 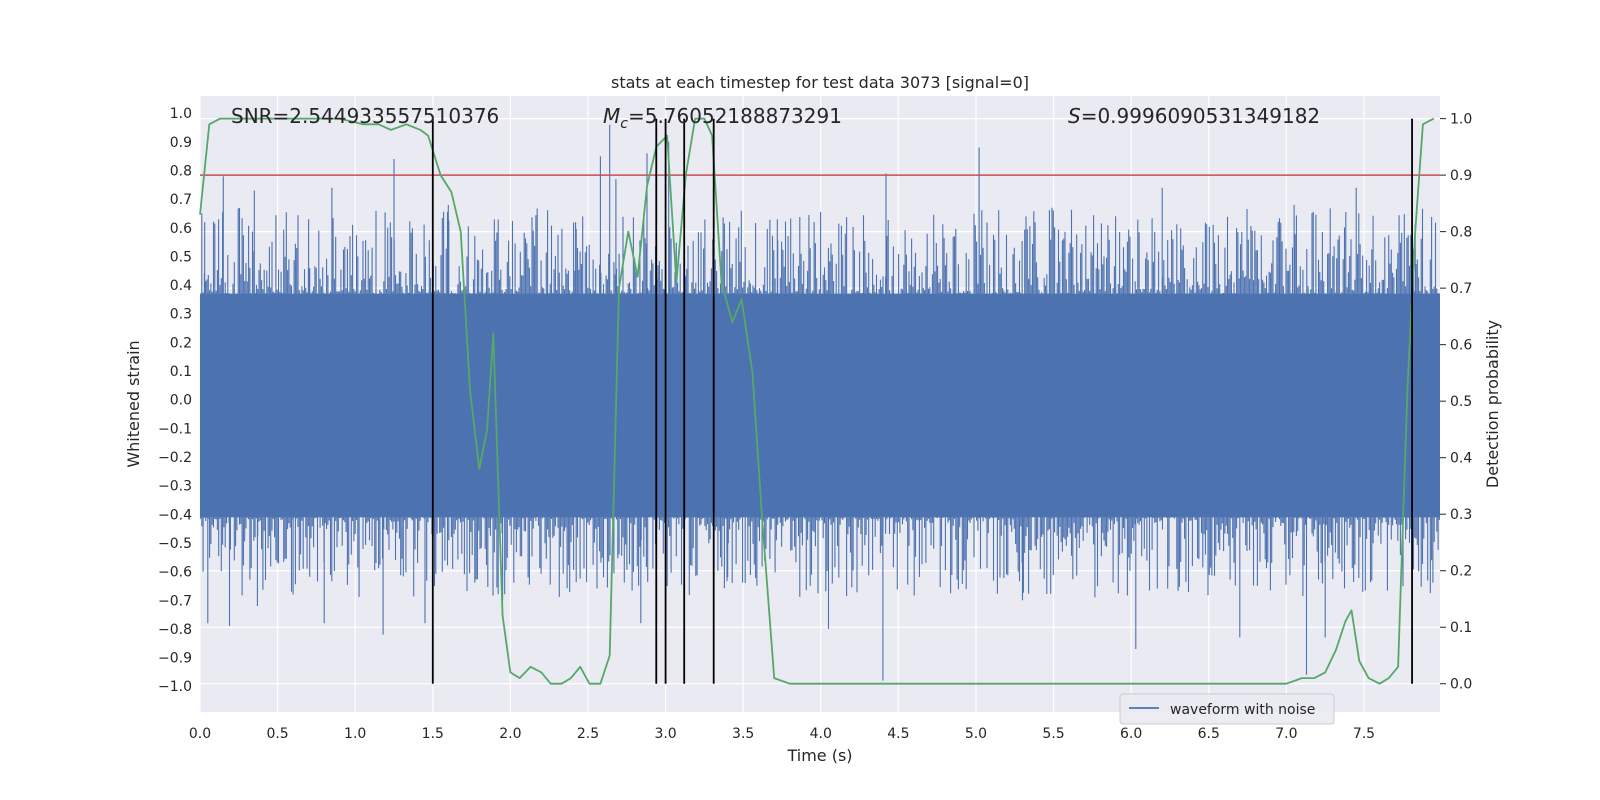 I want to click on x-tick-label: 4.5, so click(x=898, y=734).